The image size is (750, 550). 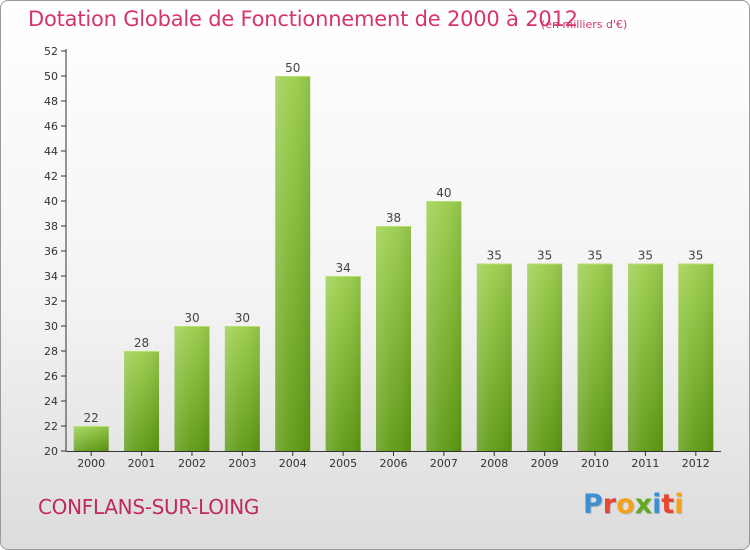 What do you see at coordinates (645, 463) in the screenshot?
I see `x-tick-label: 2011` at bounding box center [645, 463].